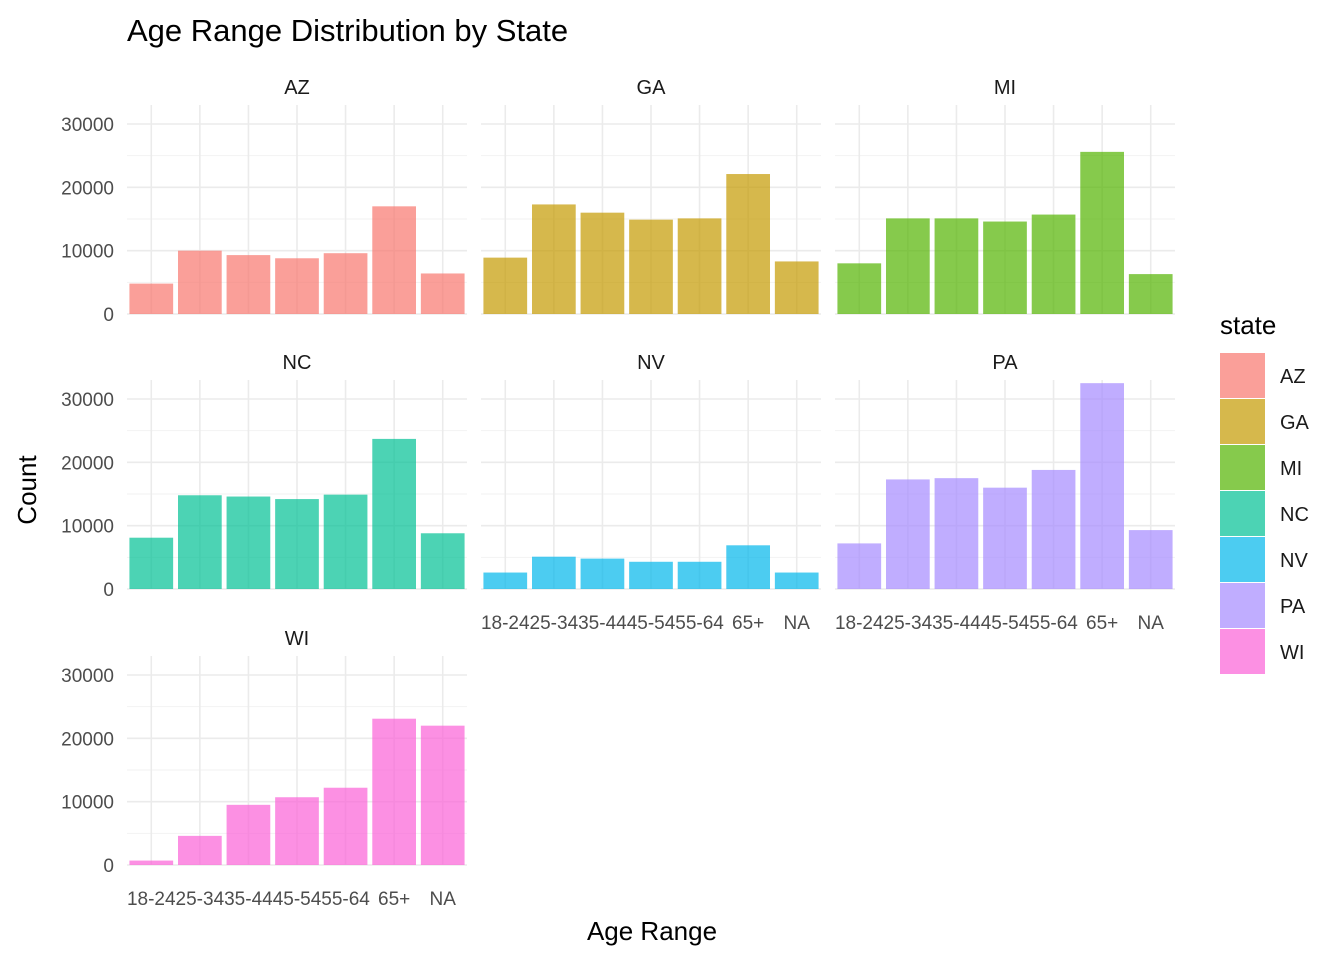 The height and width of the screenshot is (960, 1344). I want to click on legend-key-ga, so click(1242, 421).